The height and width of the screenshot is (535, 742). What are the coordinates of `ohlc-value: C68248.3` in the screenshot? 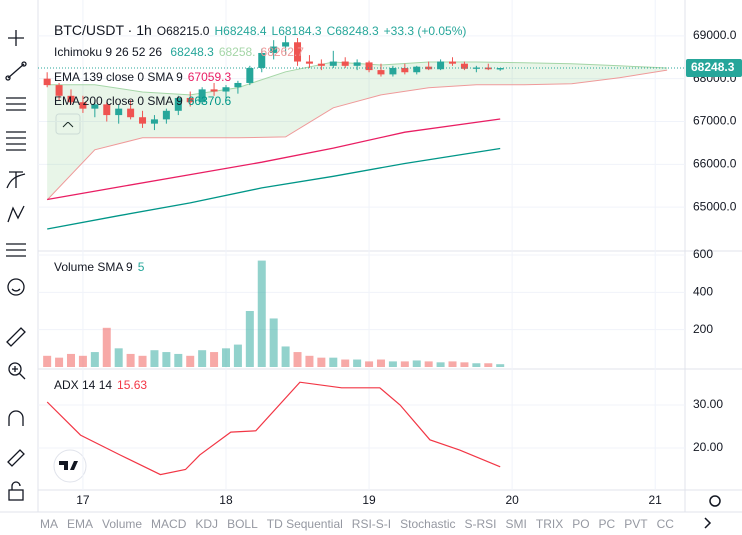 It's located at (352, 31).